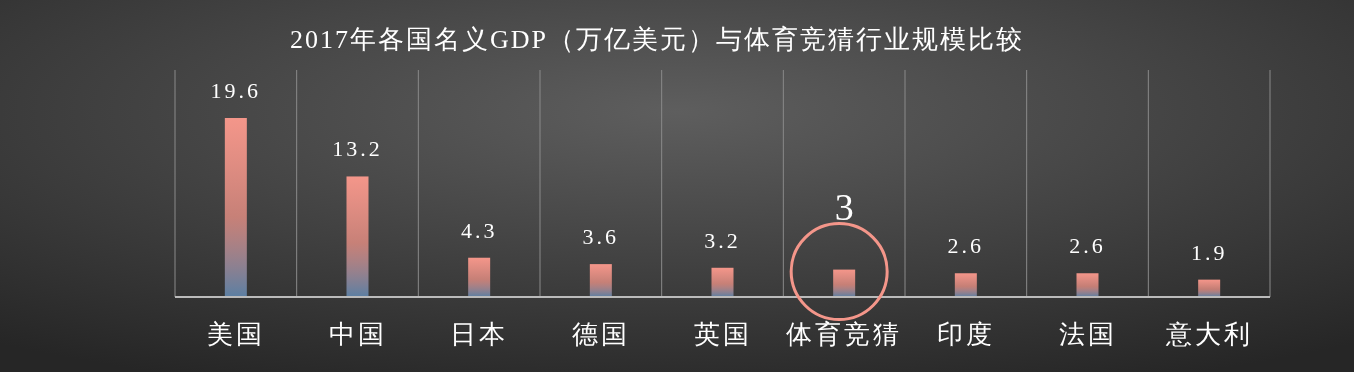 The image size is (1354, 372). What do you see at coordinates (1209, 252) in the screenshot?
I see `data-label: 1.9` at bounding box center [1209, 252].